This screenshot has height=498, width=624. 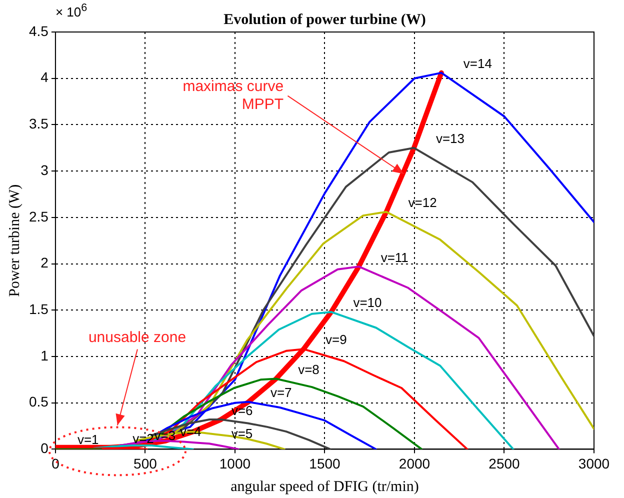 I want to click on y-tick-label: 4.5, so click(x=38, y=30).